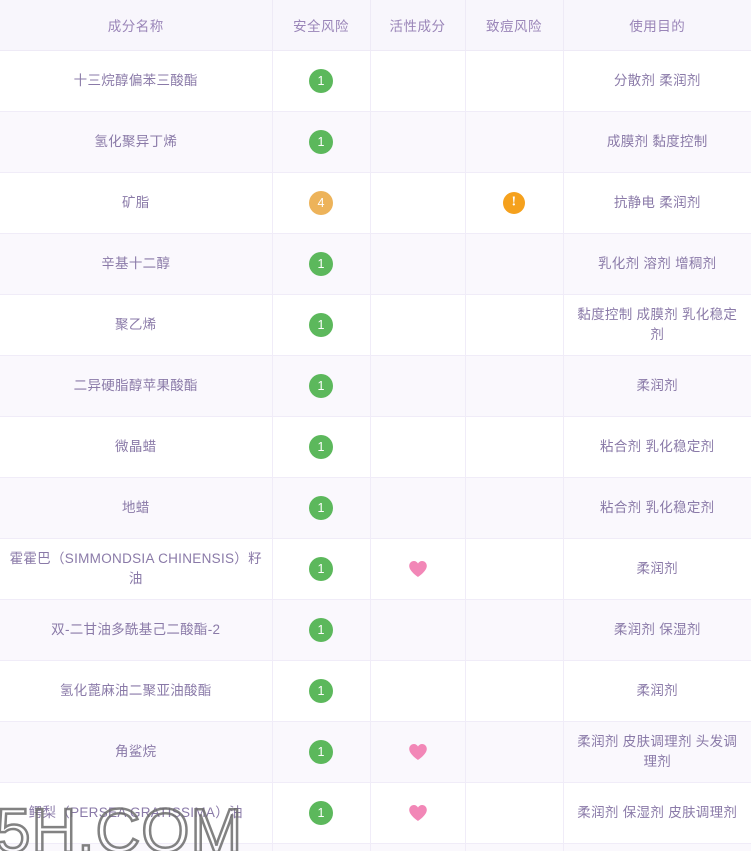 The height and width of the screenshot is (851, 751). What do you see at coordinates (657, 752) in the screenshot?
I see `cell-purpose: 柔润剂 皮肤调理剂 头发调理剂` at bounding box center [657, 752].